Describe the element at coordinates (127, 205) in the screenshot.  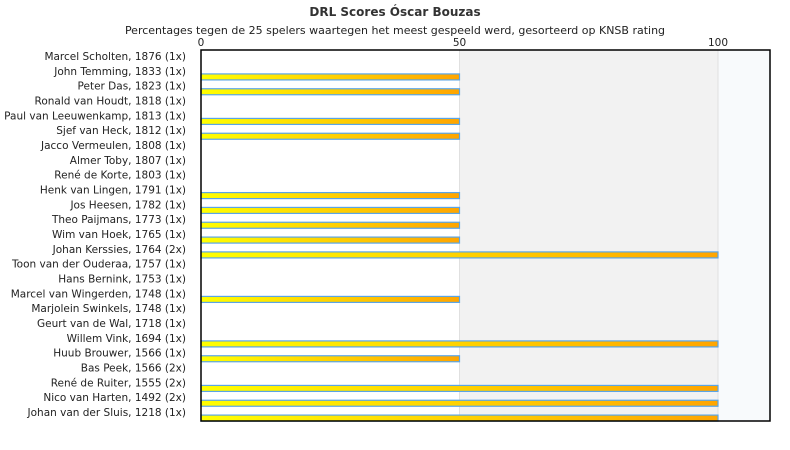
I see `category-label: Jos Heesen, 1782 (1x)` at that location.